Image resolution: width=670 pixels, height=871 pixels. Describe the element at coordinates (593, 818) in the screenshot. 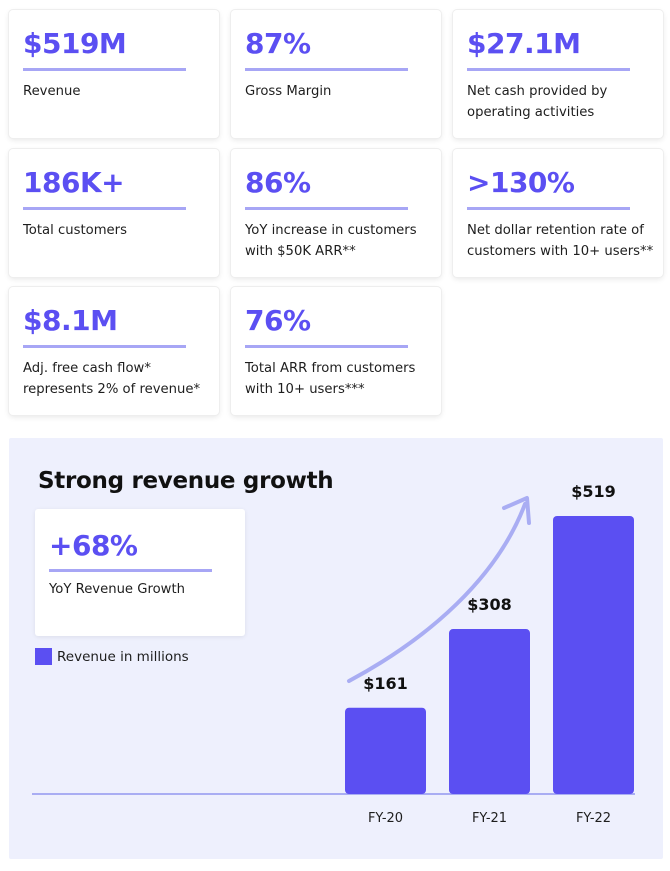

I see `x-tick-label: FY-22` at that location.